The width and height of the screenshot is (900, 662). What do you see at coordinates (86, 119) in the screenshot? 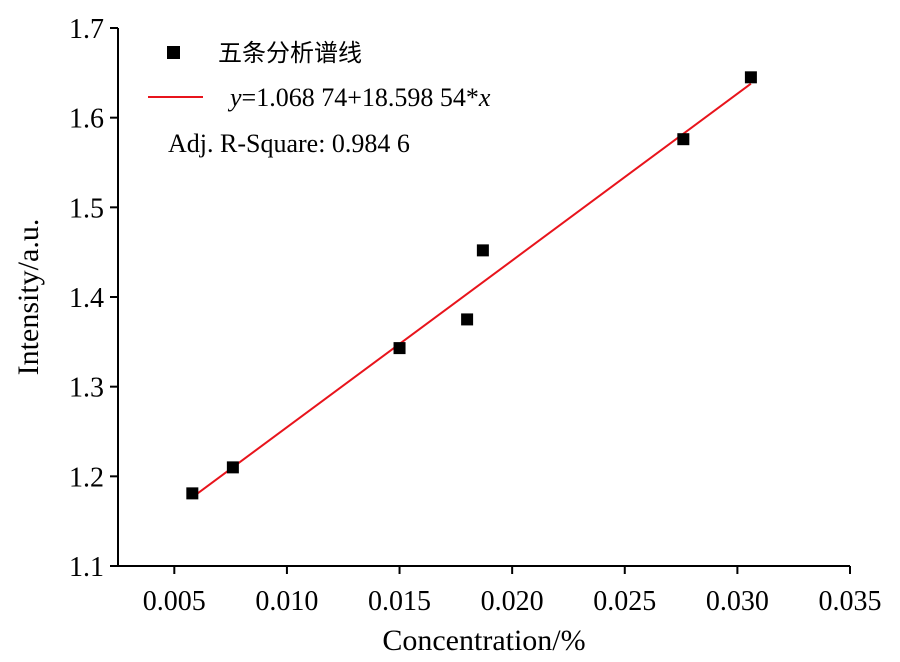
I see `y-tick-label: 1.6` at bounding box center [86, 119].